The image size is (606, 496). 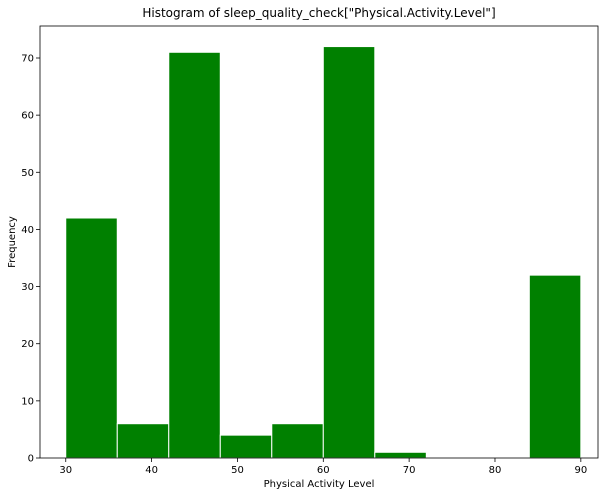 I want to click on y-tick-label: 0, so click(x=31, y=459).